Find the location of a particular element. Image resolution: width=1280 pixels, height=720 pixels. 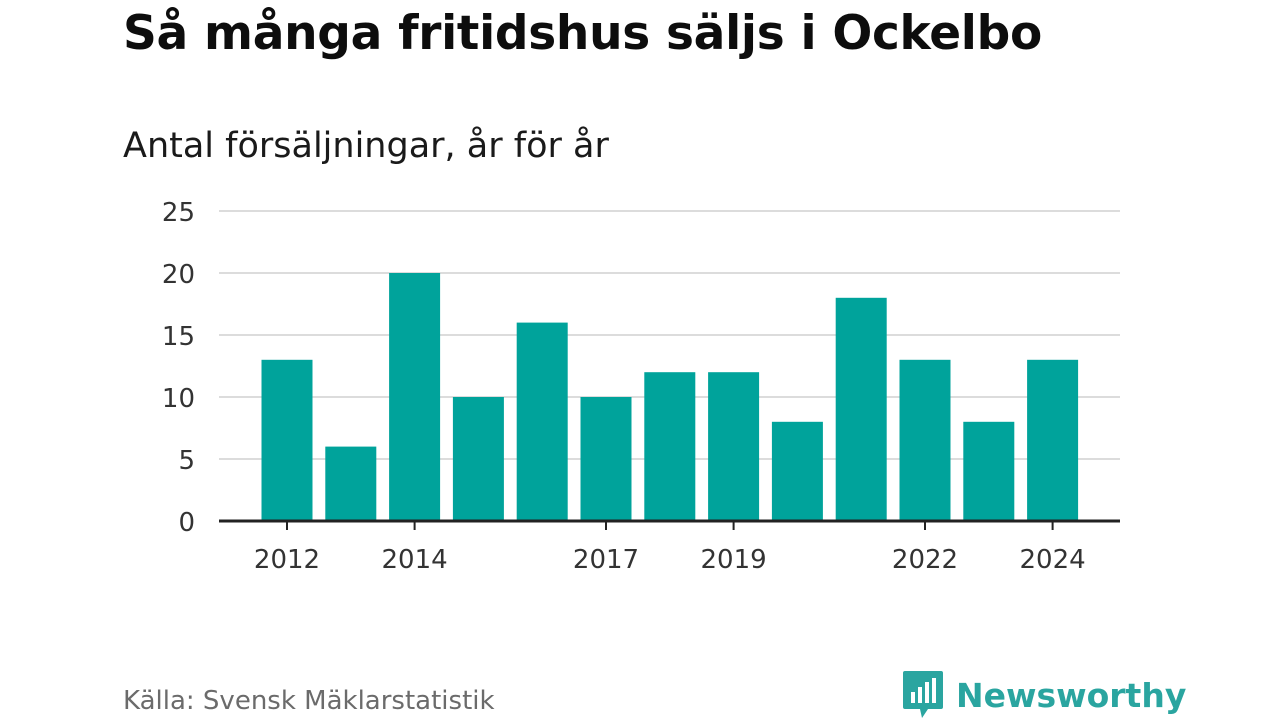

source-note: Källa: Svensk Mäklarstatistik is located at coordinates (309, 701).